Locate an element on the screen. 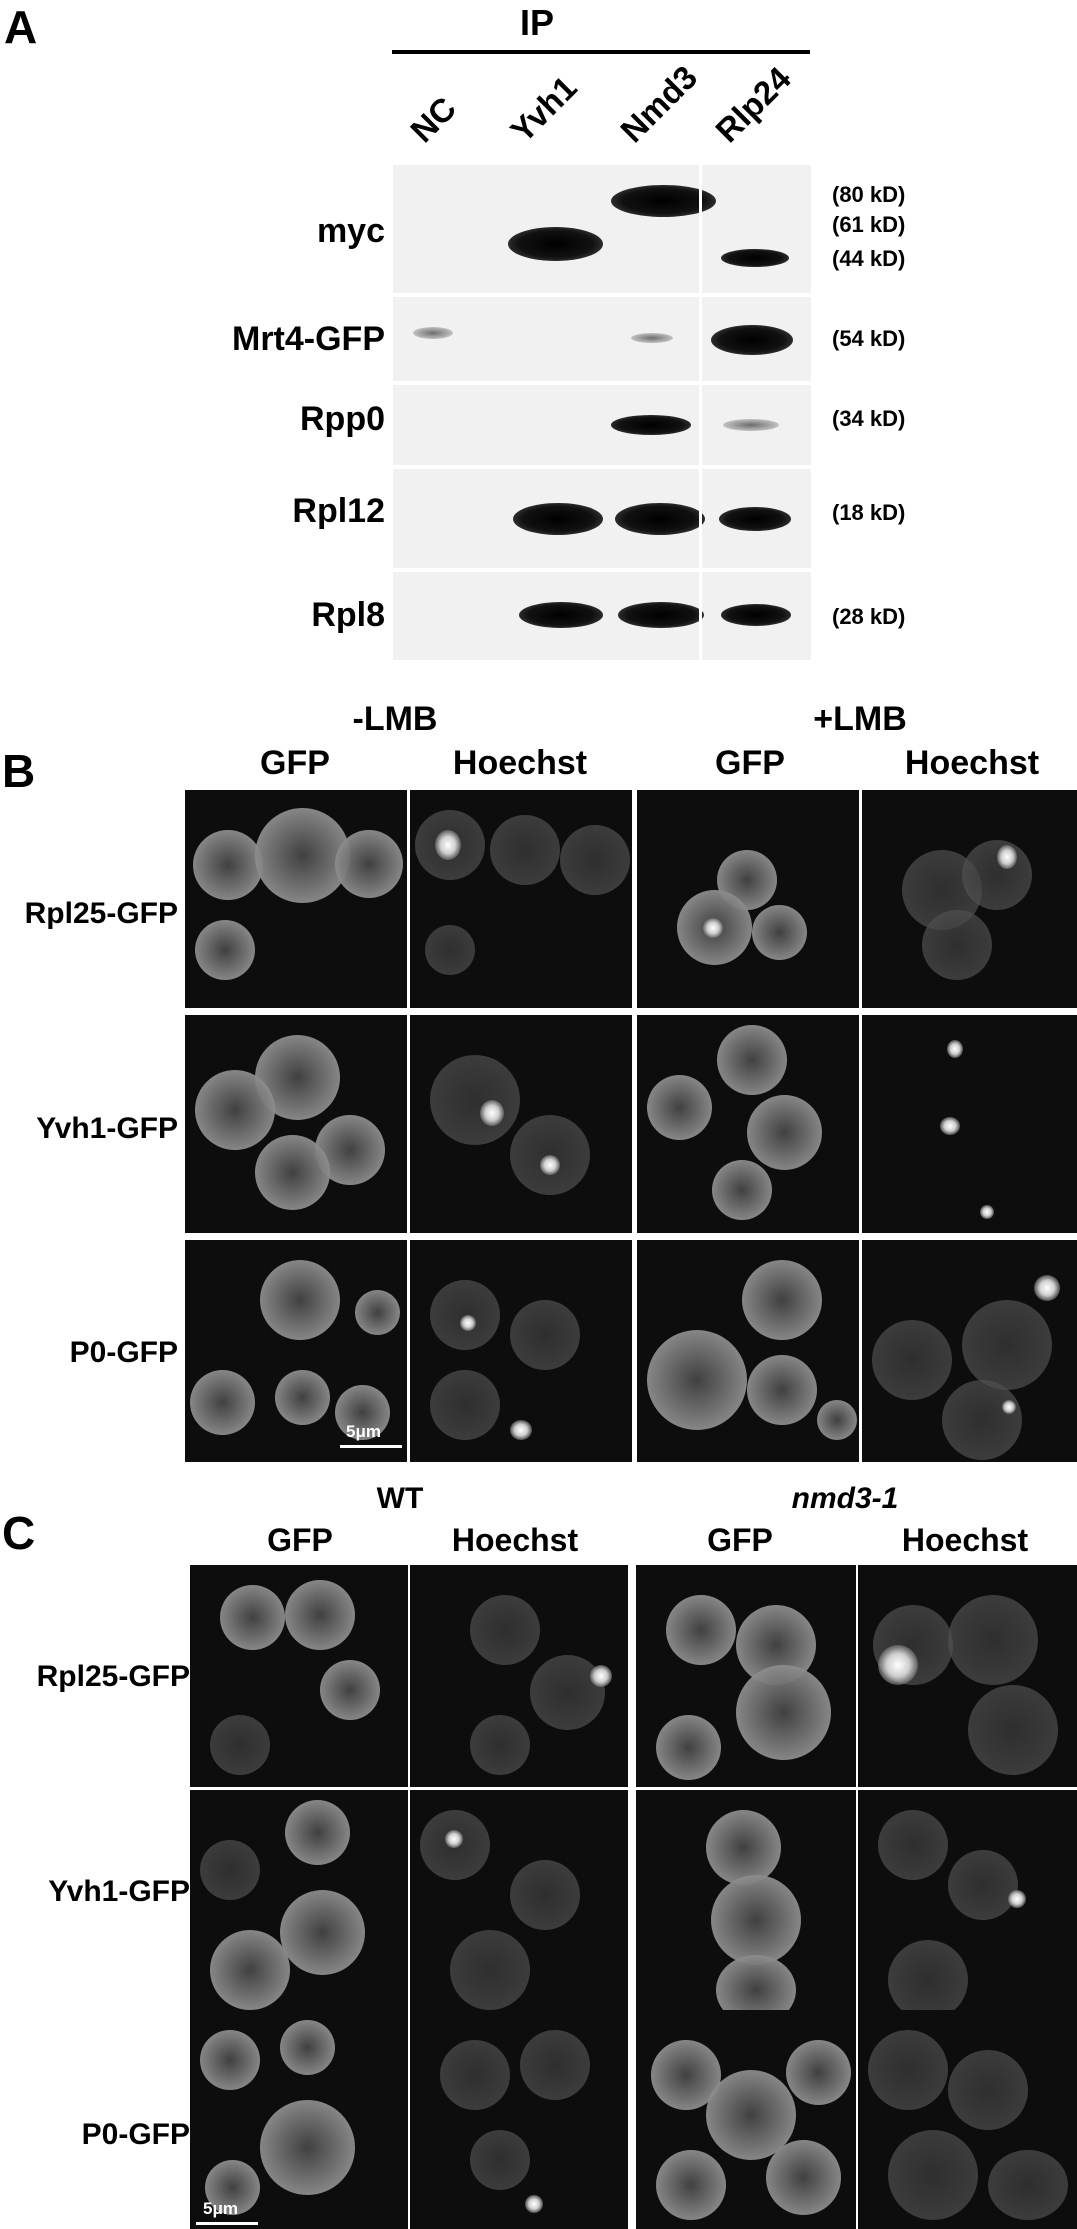 This screenshot has width=1077, height=2229. band-rpl8-nmd3 is located at coordinates (661, 615).